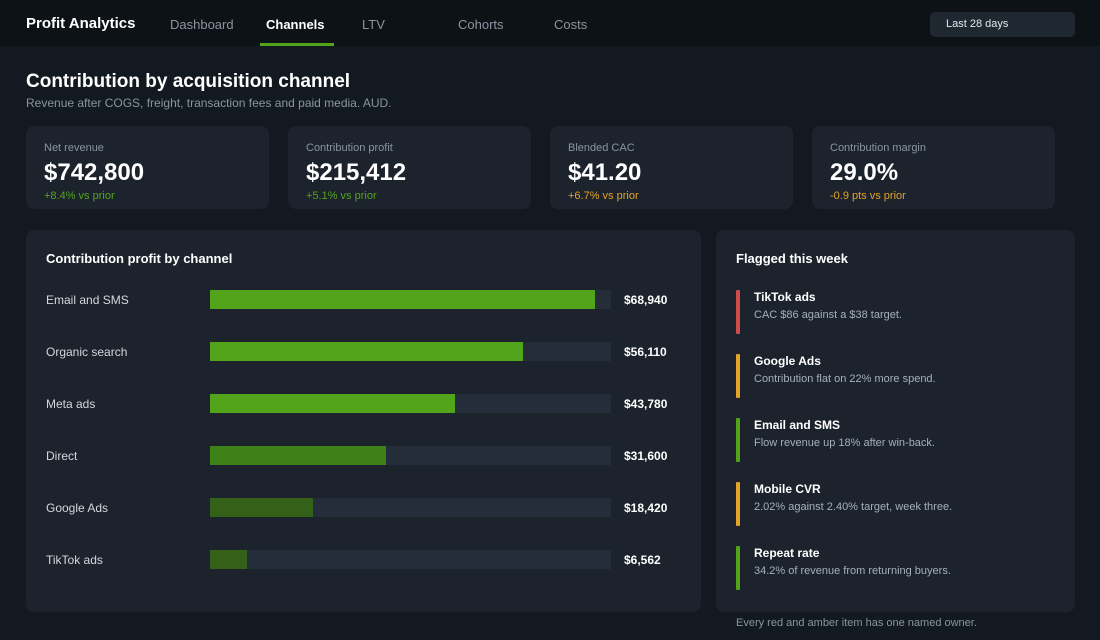  I want to click on bar-category-label: Organic search, so click(87, 352).